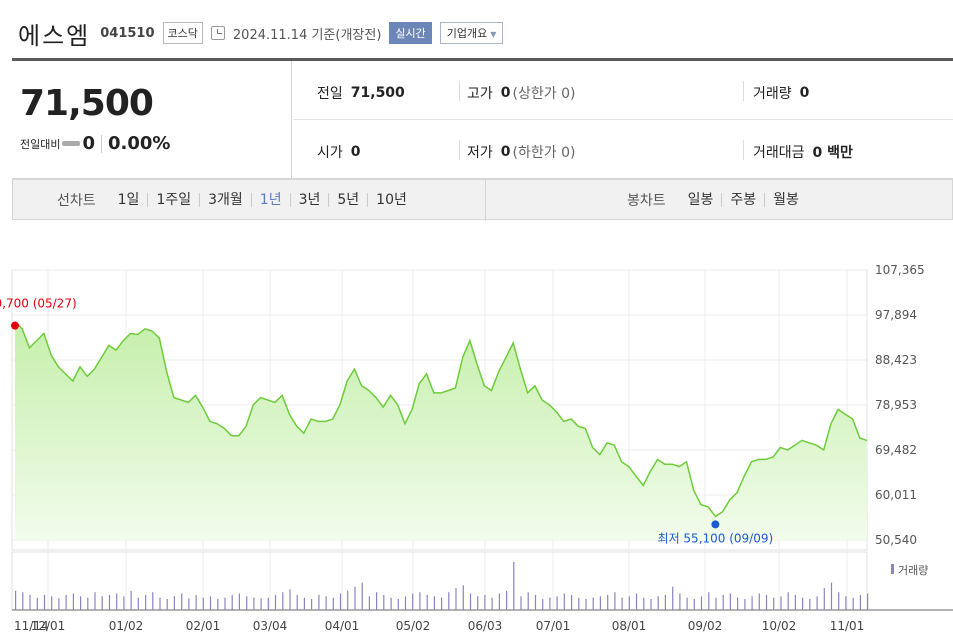 The height and width of the screenshot is (641, 953). What do you see at coordinates (715, 524) in the screenshot?
I see `low-marker` at bounding box center [715, 524].